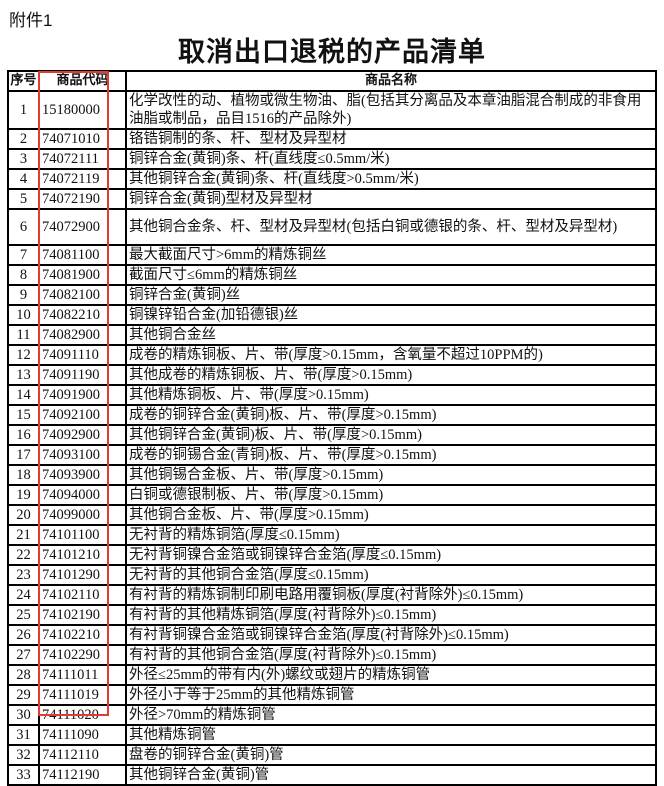 The height and width of the screenshot is (786, 664). What do you see at coordinates (23, 355) in the screenshot?
I see `row-number: 12` at bounding box center [23, 355].